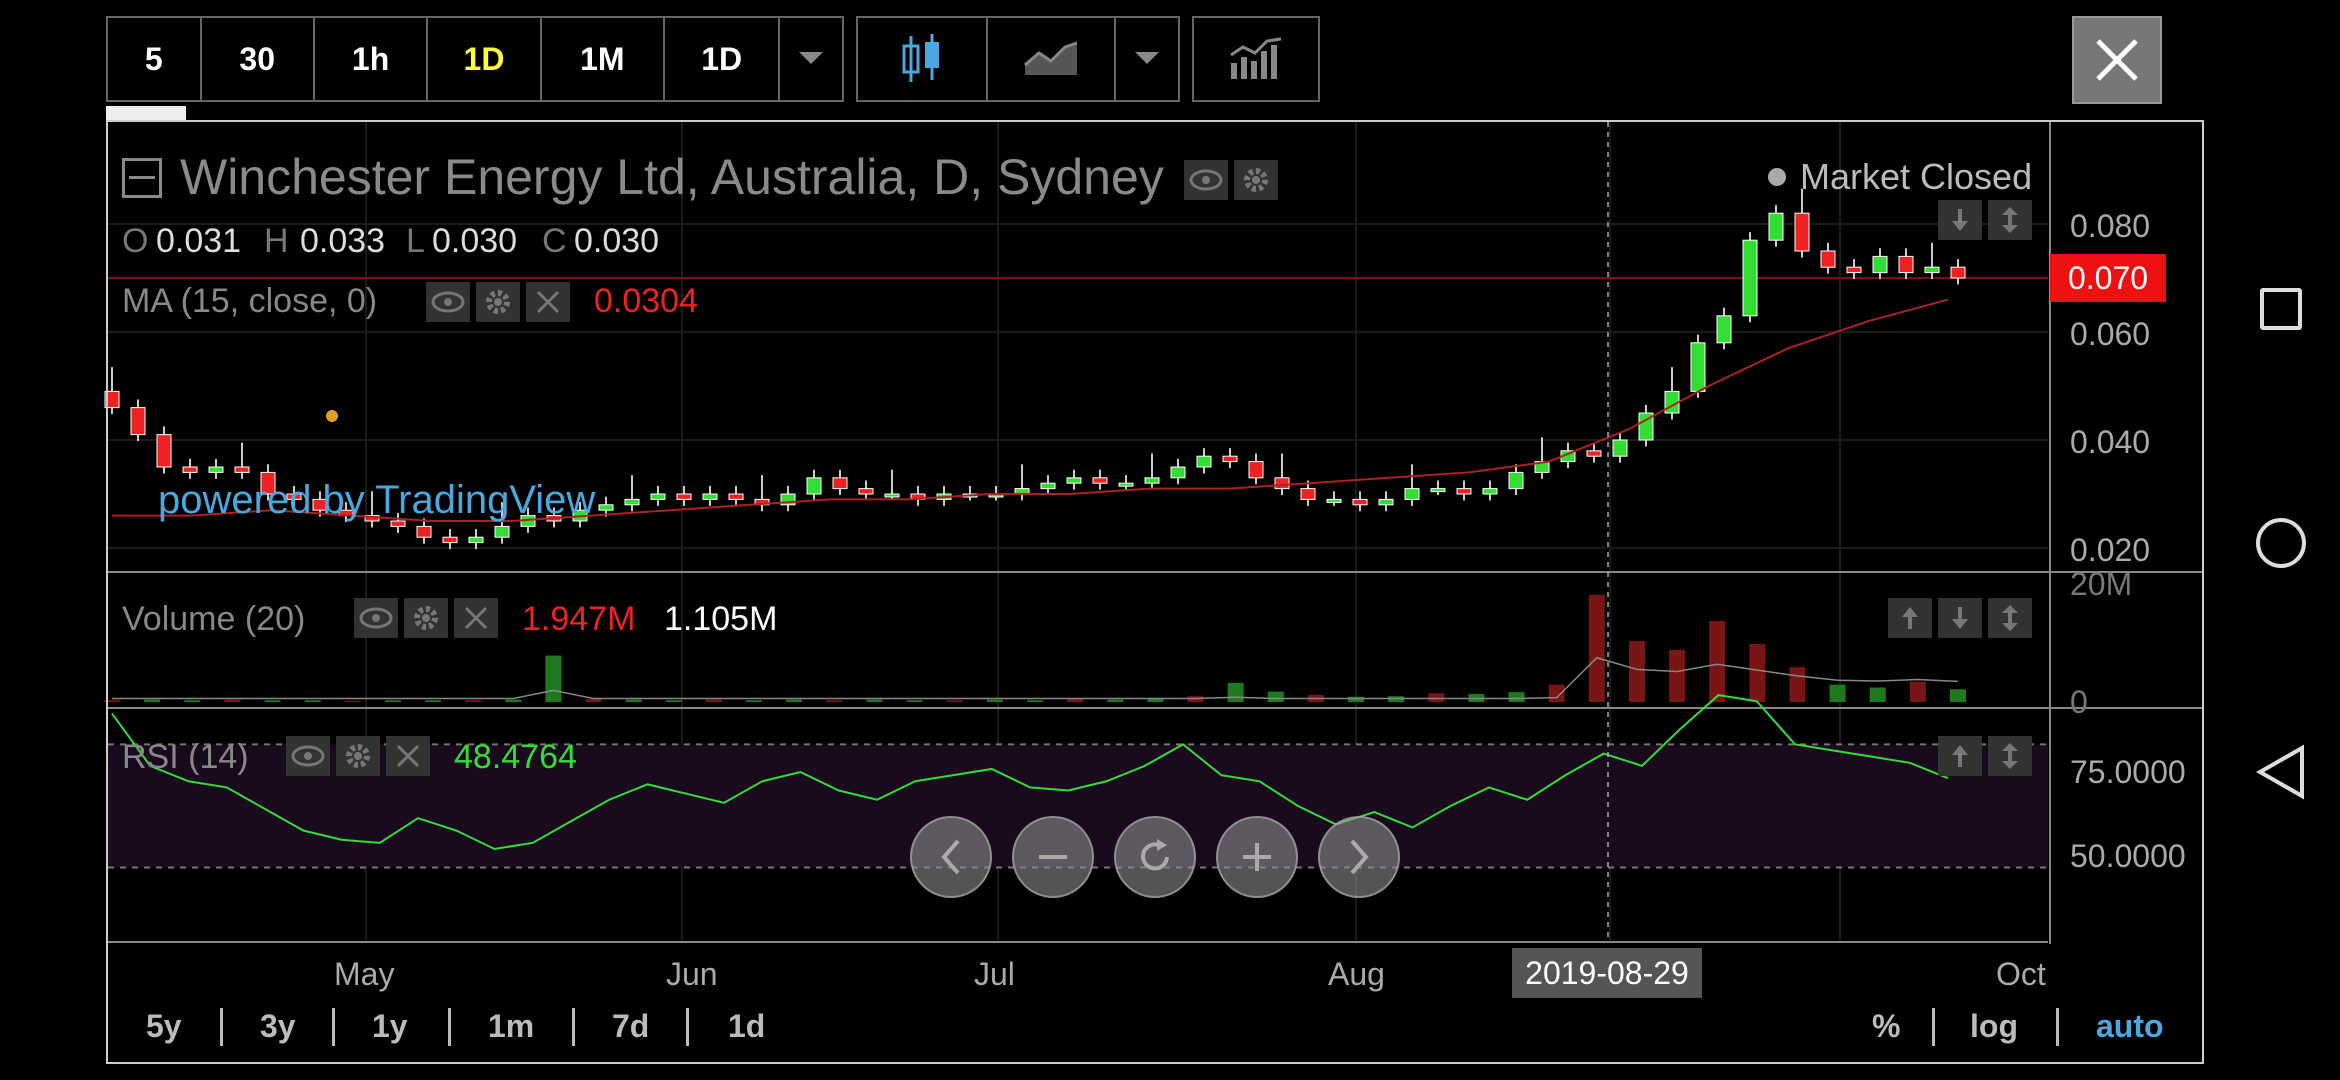 Image resolution: width=2340 pixels, height=1080 pixels. Describe the element at coordinates (415, 241) in the screenshot. I see `low-label: L` at that location.